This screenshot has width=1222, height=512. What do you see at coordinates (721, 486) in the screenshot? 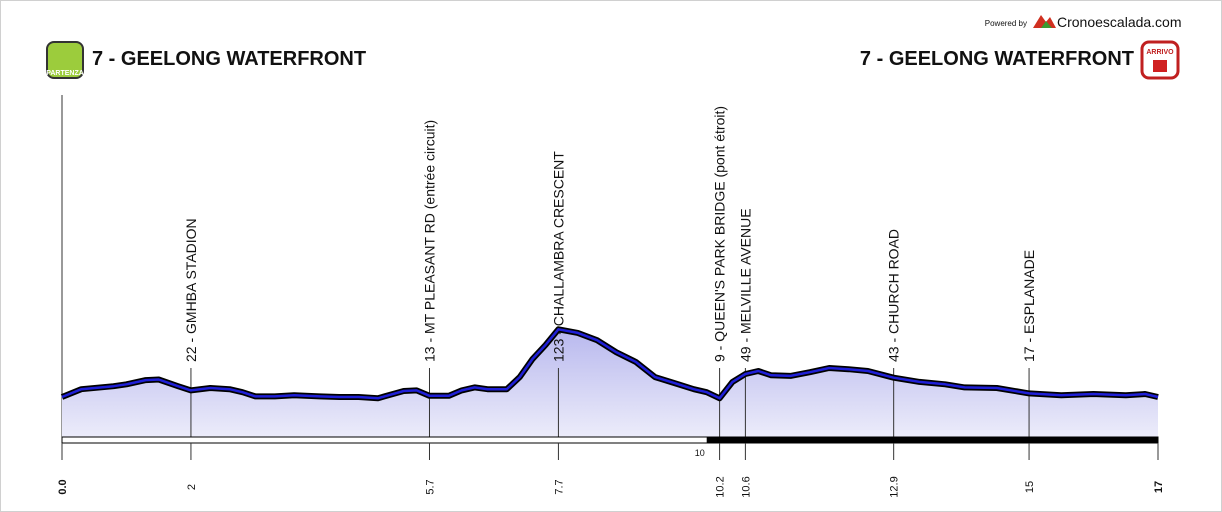
I see `x-tick-label: 10.2` at bounding box center [721, 486].